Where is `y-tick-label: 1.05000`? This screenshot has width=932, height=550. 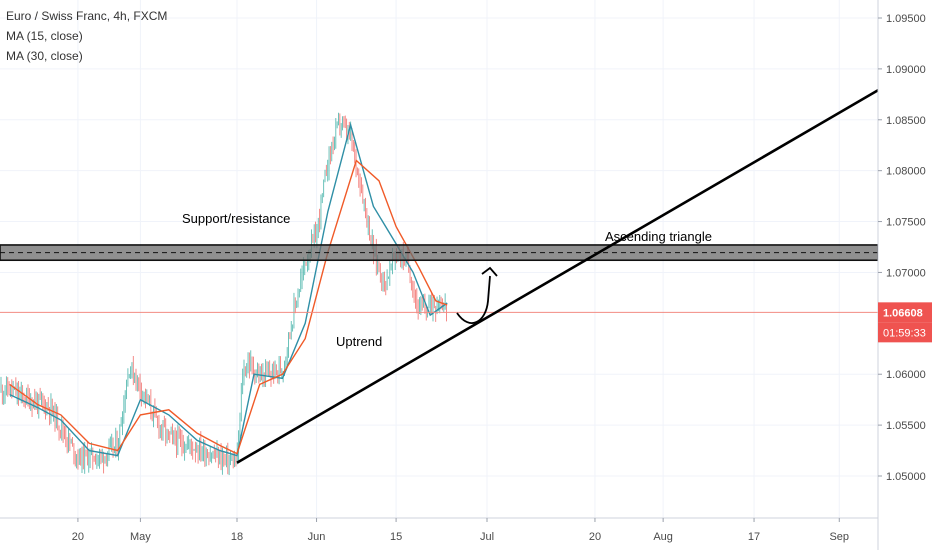
y-tick-label: 1.05000 is located at coordinates (906, 477).